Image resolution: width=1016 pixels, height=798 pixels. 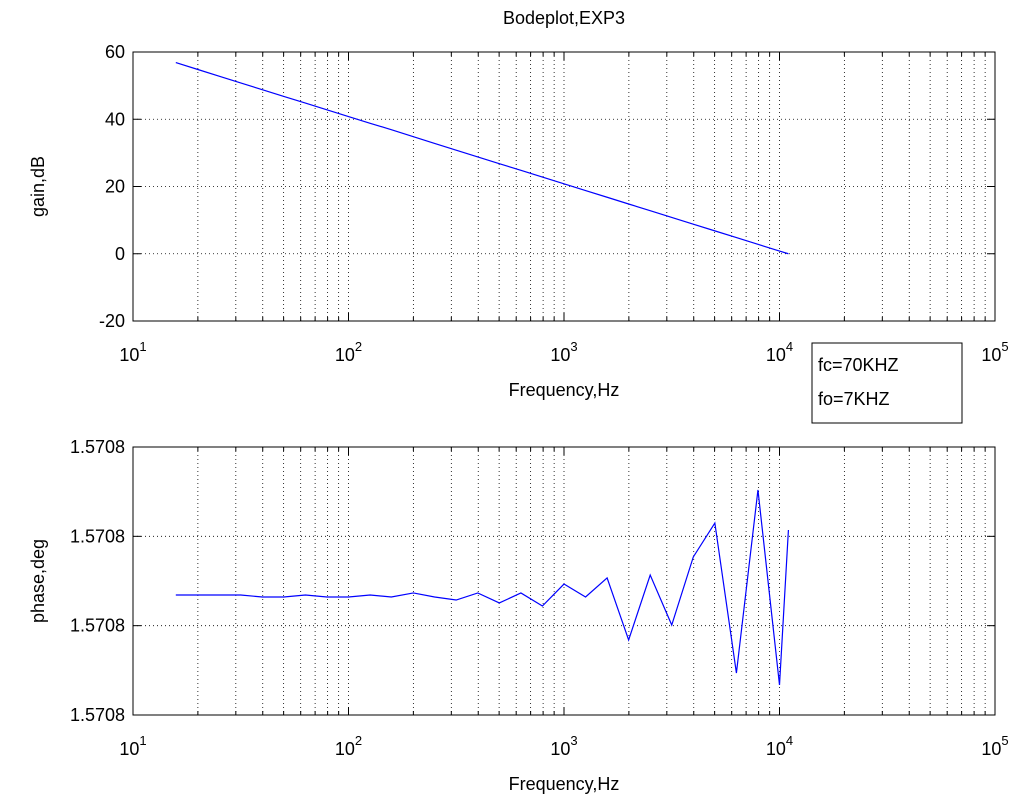 What do you see at coordinates (858, 365) in the screenshot?
I see `annotation: fc=70KHZ` at bounding box center [858, 365].